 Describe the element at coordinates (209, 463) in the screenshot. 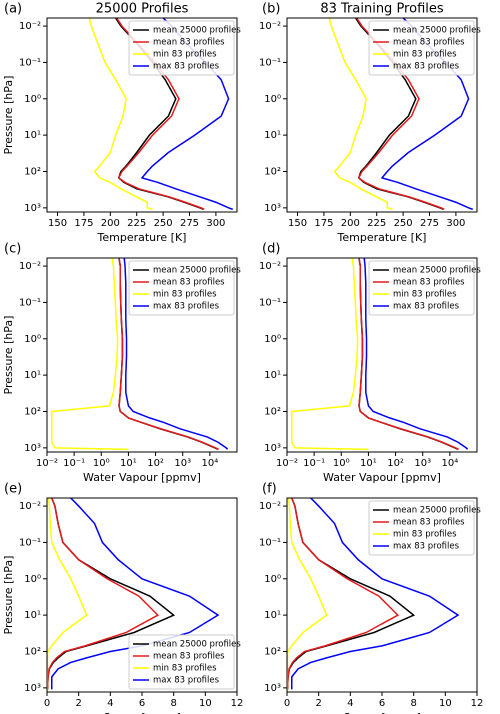

I see `x-tick-label: 10⁴` at that location.